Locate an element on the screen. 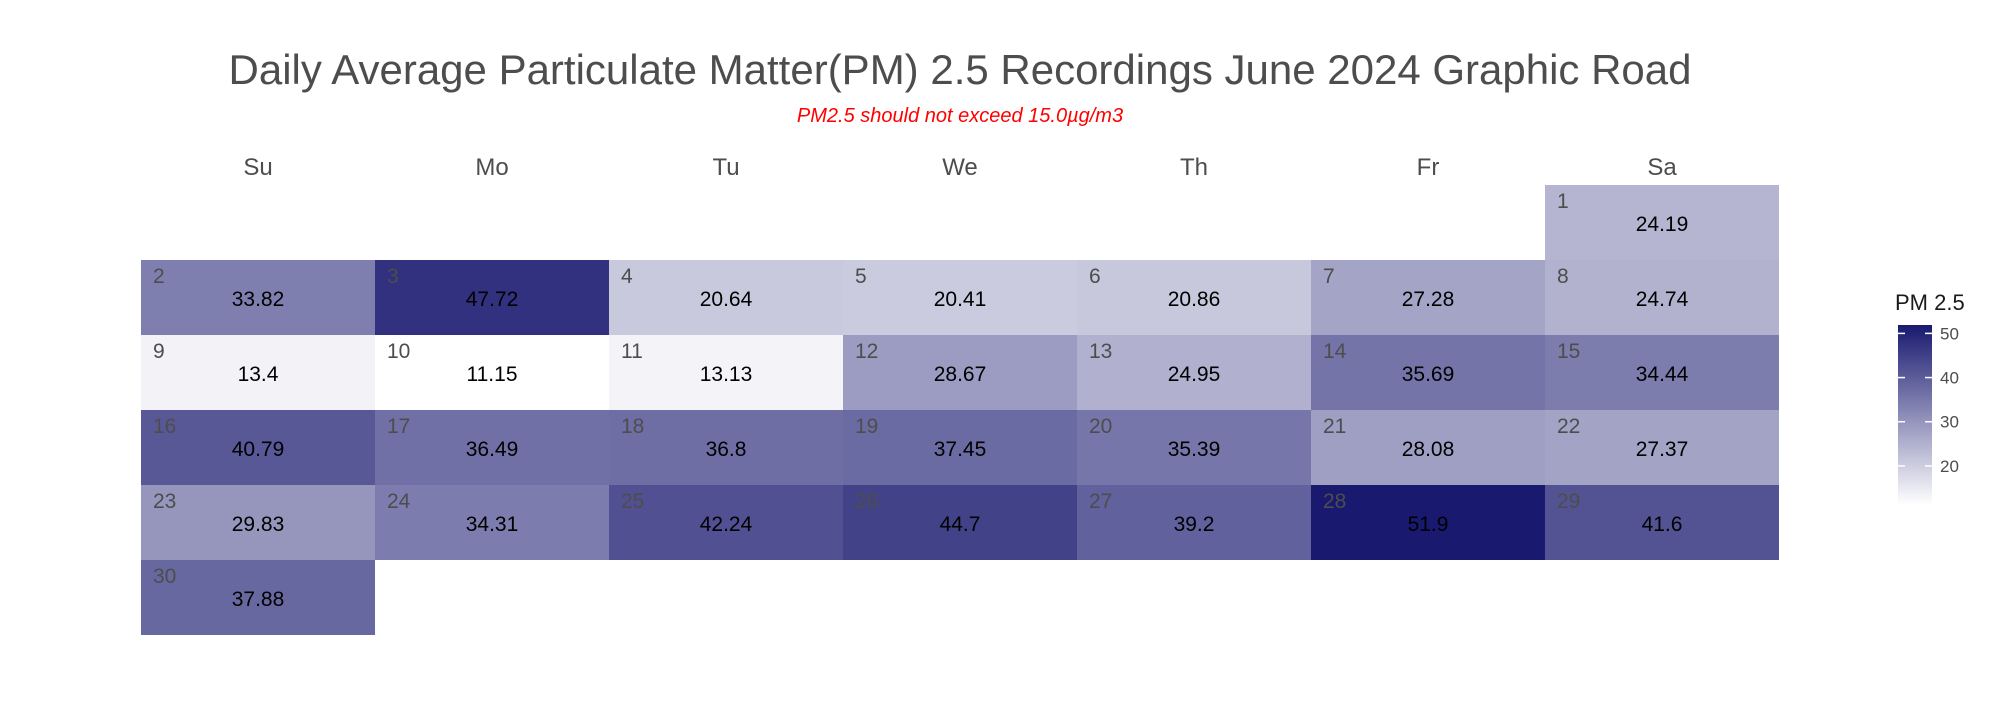  day-value: 37.45 is located at coordinates (960, 449).